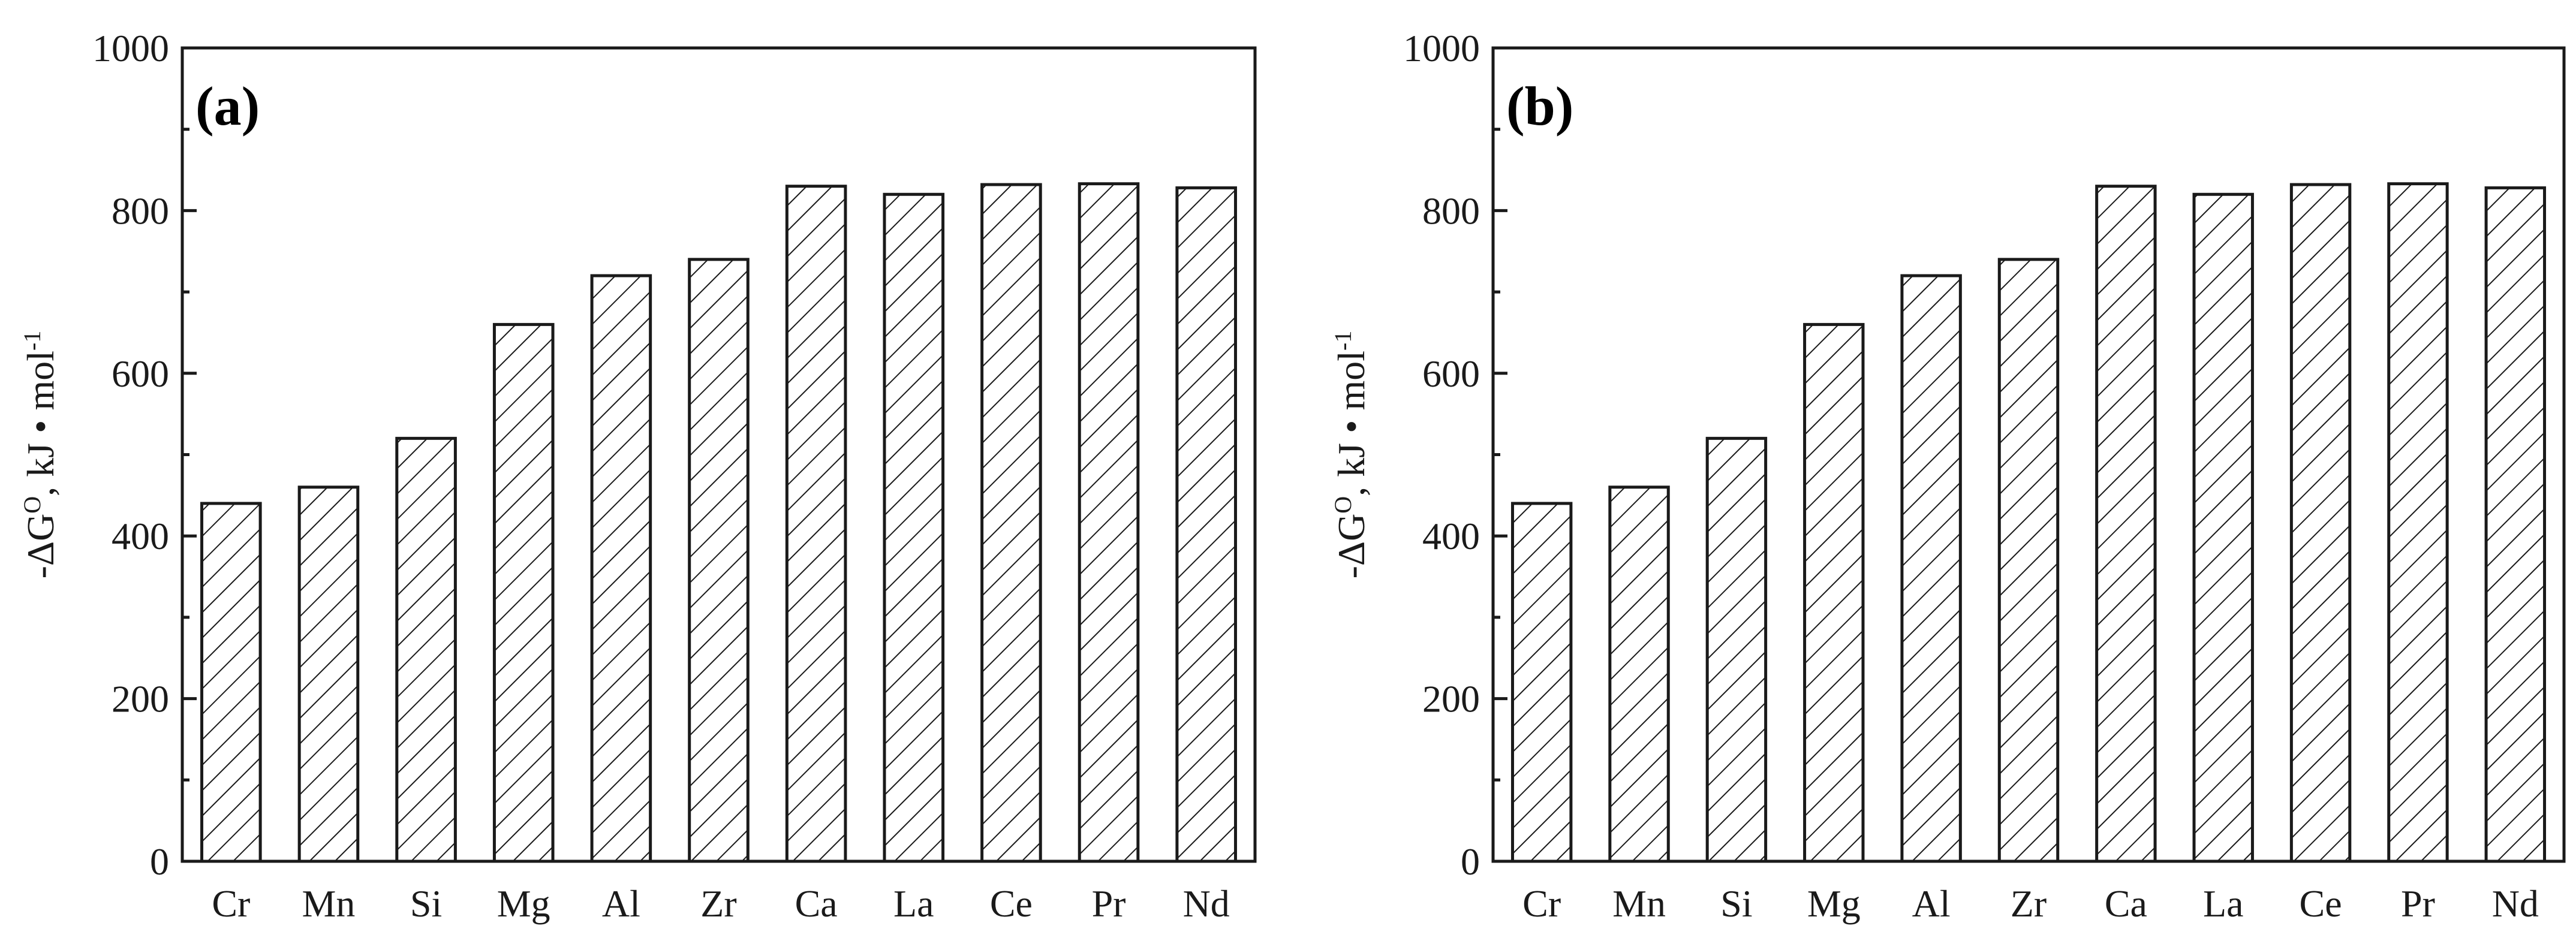 Image resolution: width=2576 pixels, height=947 pixels. I want to click on panel-label: (b), so click(1539, 106).